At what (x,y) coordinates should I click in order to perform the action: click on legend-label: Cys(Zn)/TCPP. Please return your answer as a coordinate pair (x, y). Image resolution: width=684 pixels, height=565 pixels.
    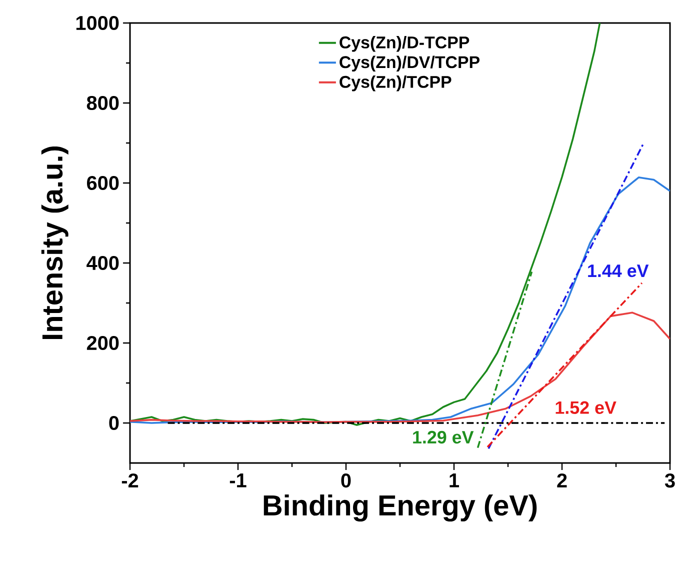
    Looking at the image, I should click on (396, 83).